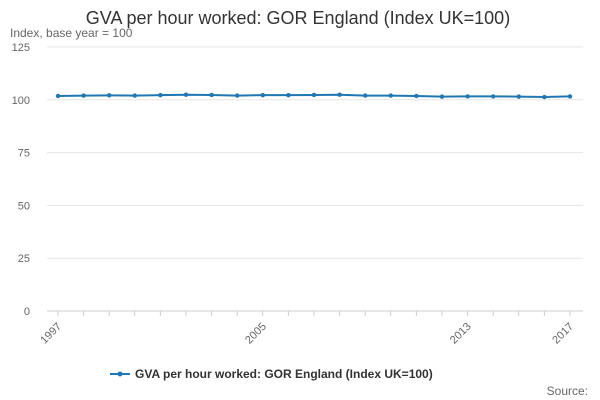 The width and height of the screenshot is (600, 400). Describe the element at coordinates (120, 374) in the screenshot. I see `legend-point-marker` at that location.